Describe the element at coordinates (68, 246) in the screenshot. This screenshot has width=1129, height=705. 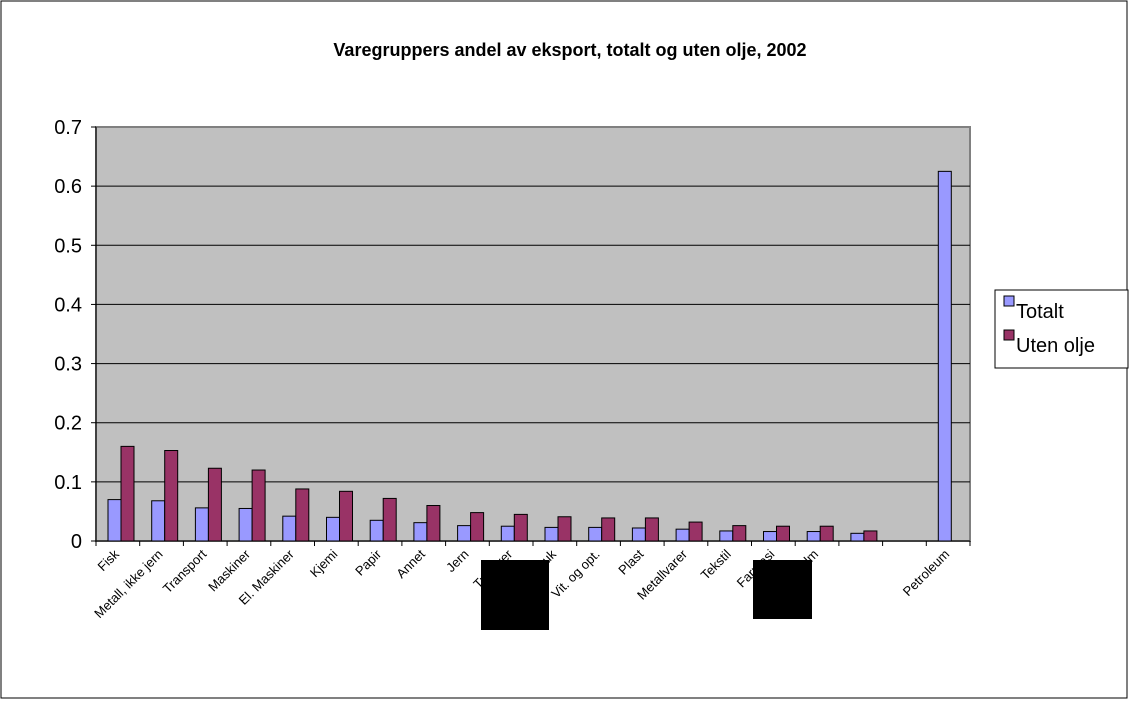
I see `y-tick-label: 0.5` at that location.